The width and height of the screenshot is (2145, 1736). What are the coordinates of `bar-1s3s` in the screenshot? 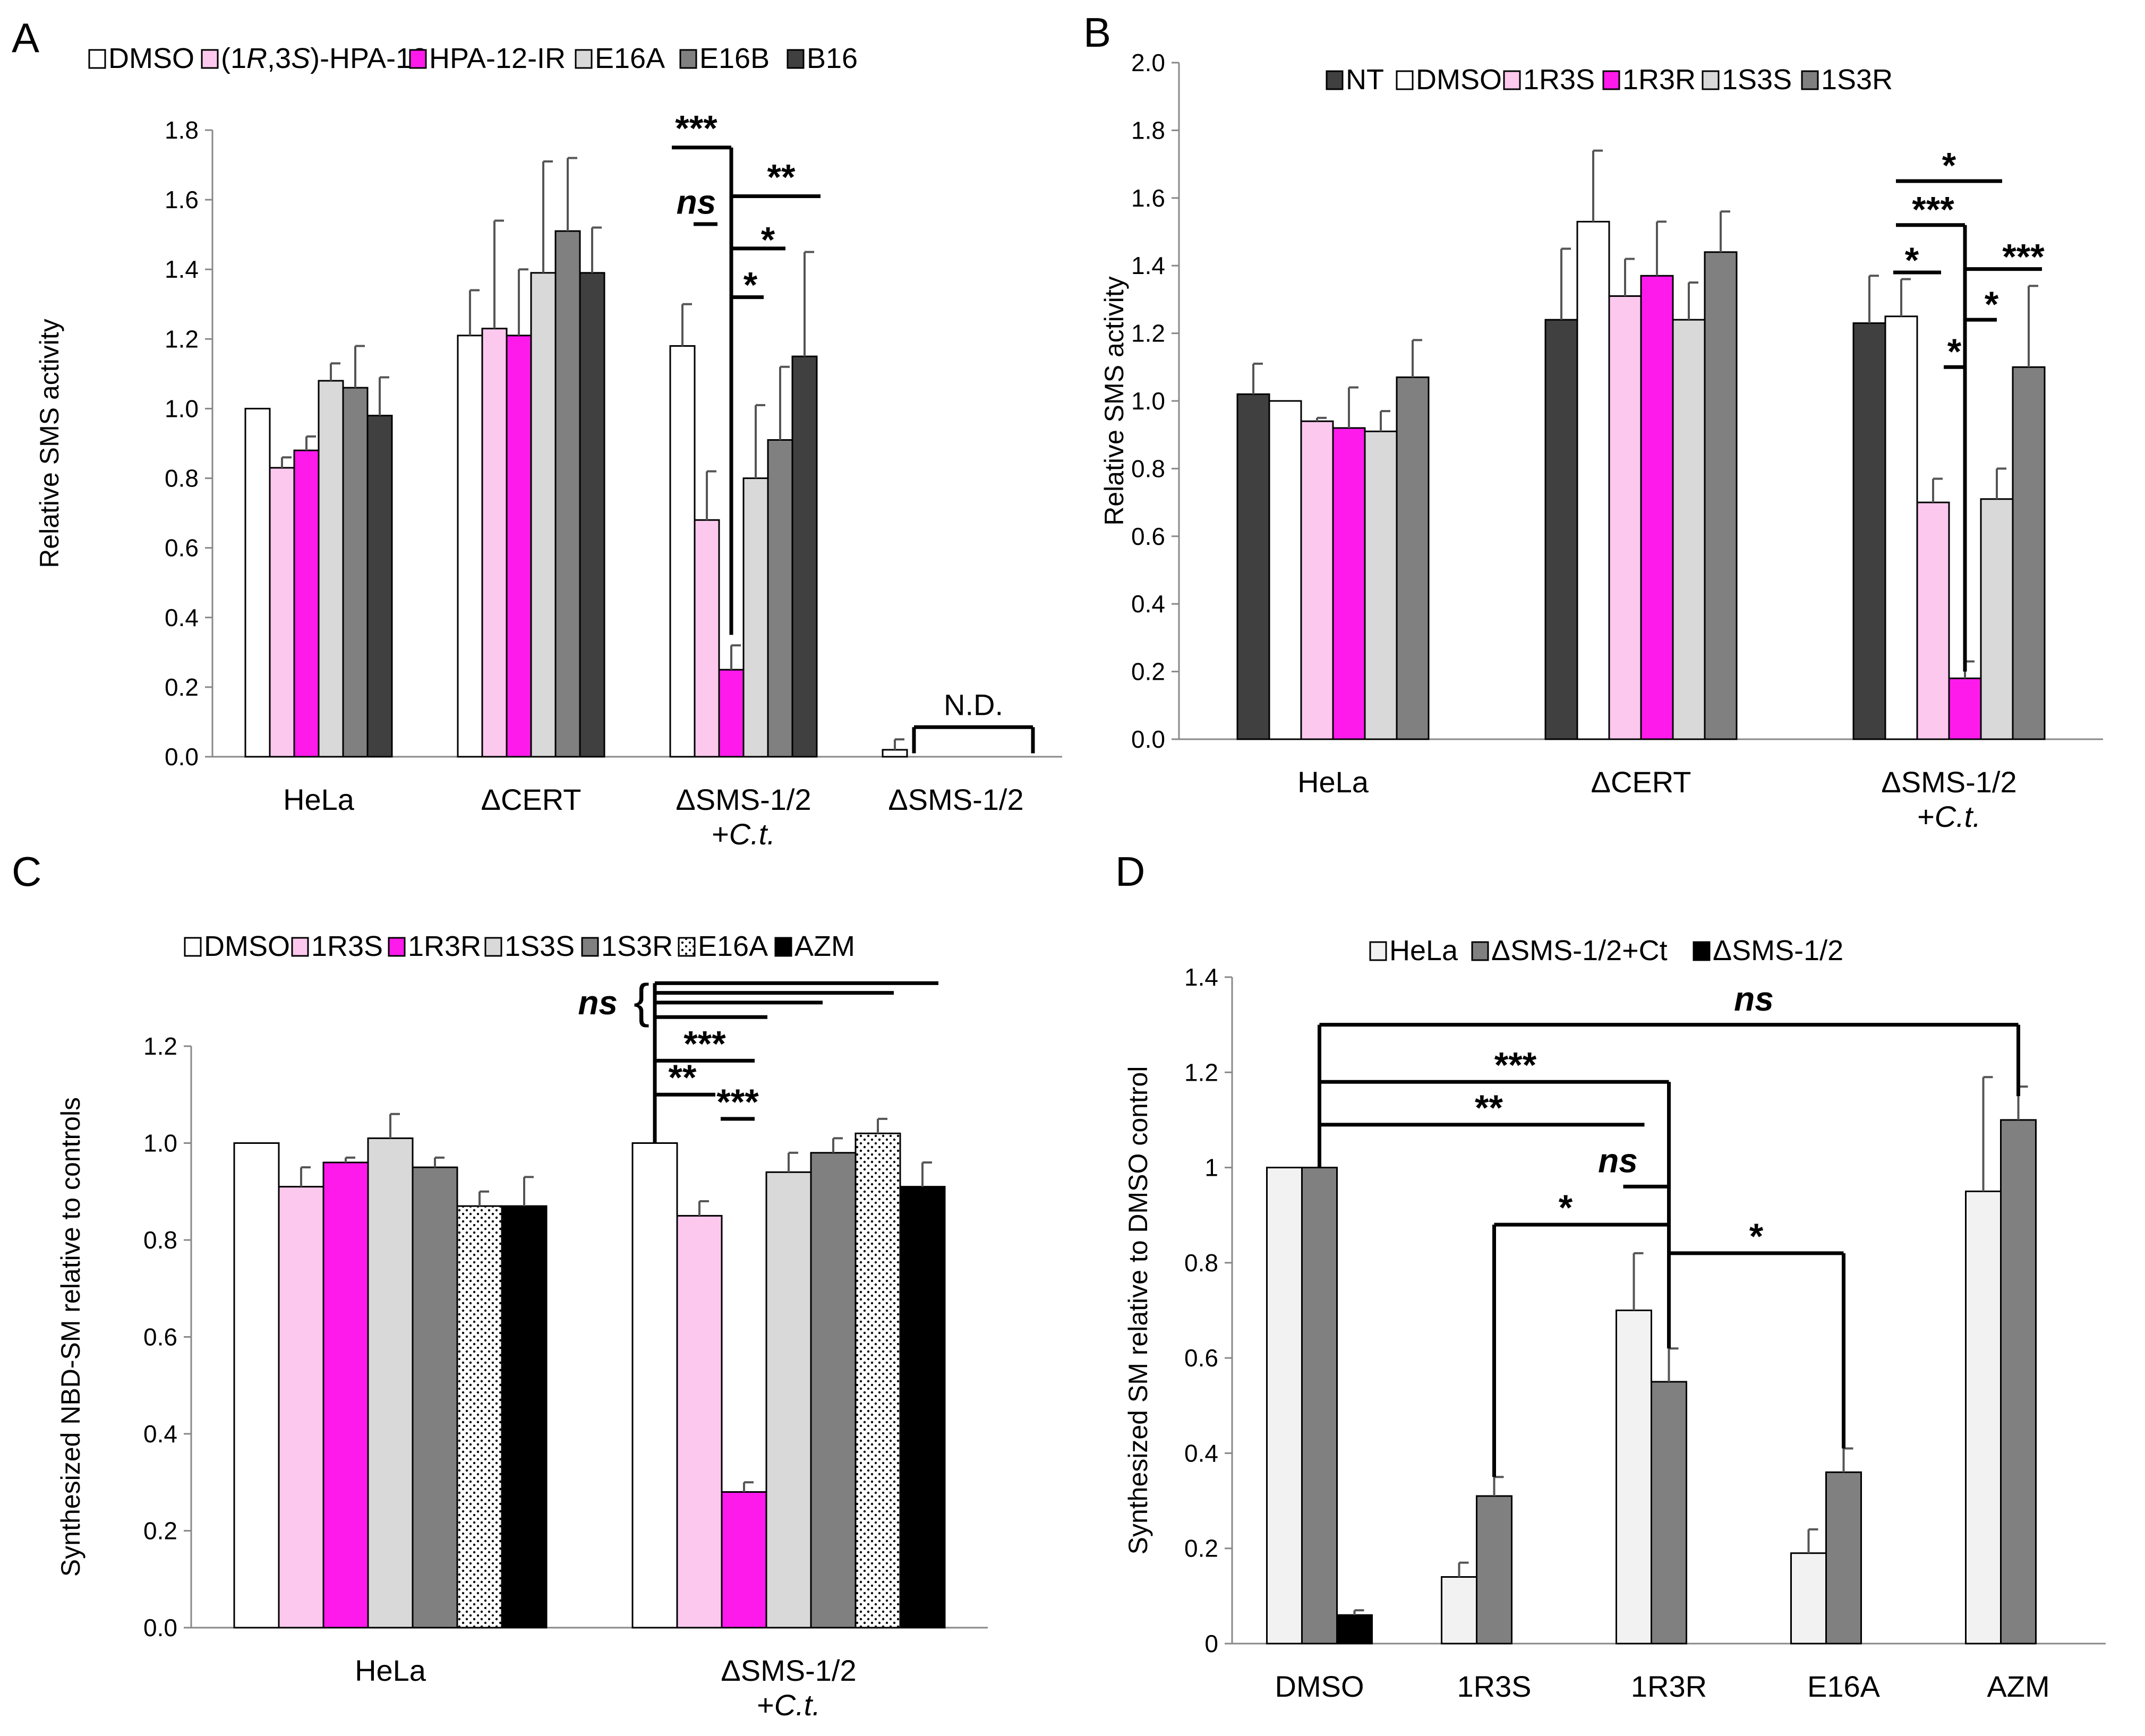 It's located at (1997, 619).